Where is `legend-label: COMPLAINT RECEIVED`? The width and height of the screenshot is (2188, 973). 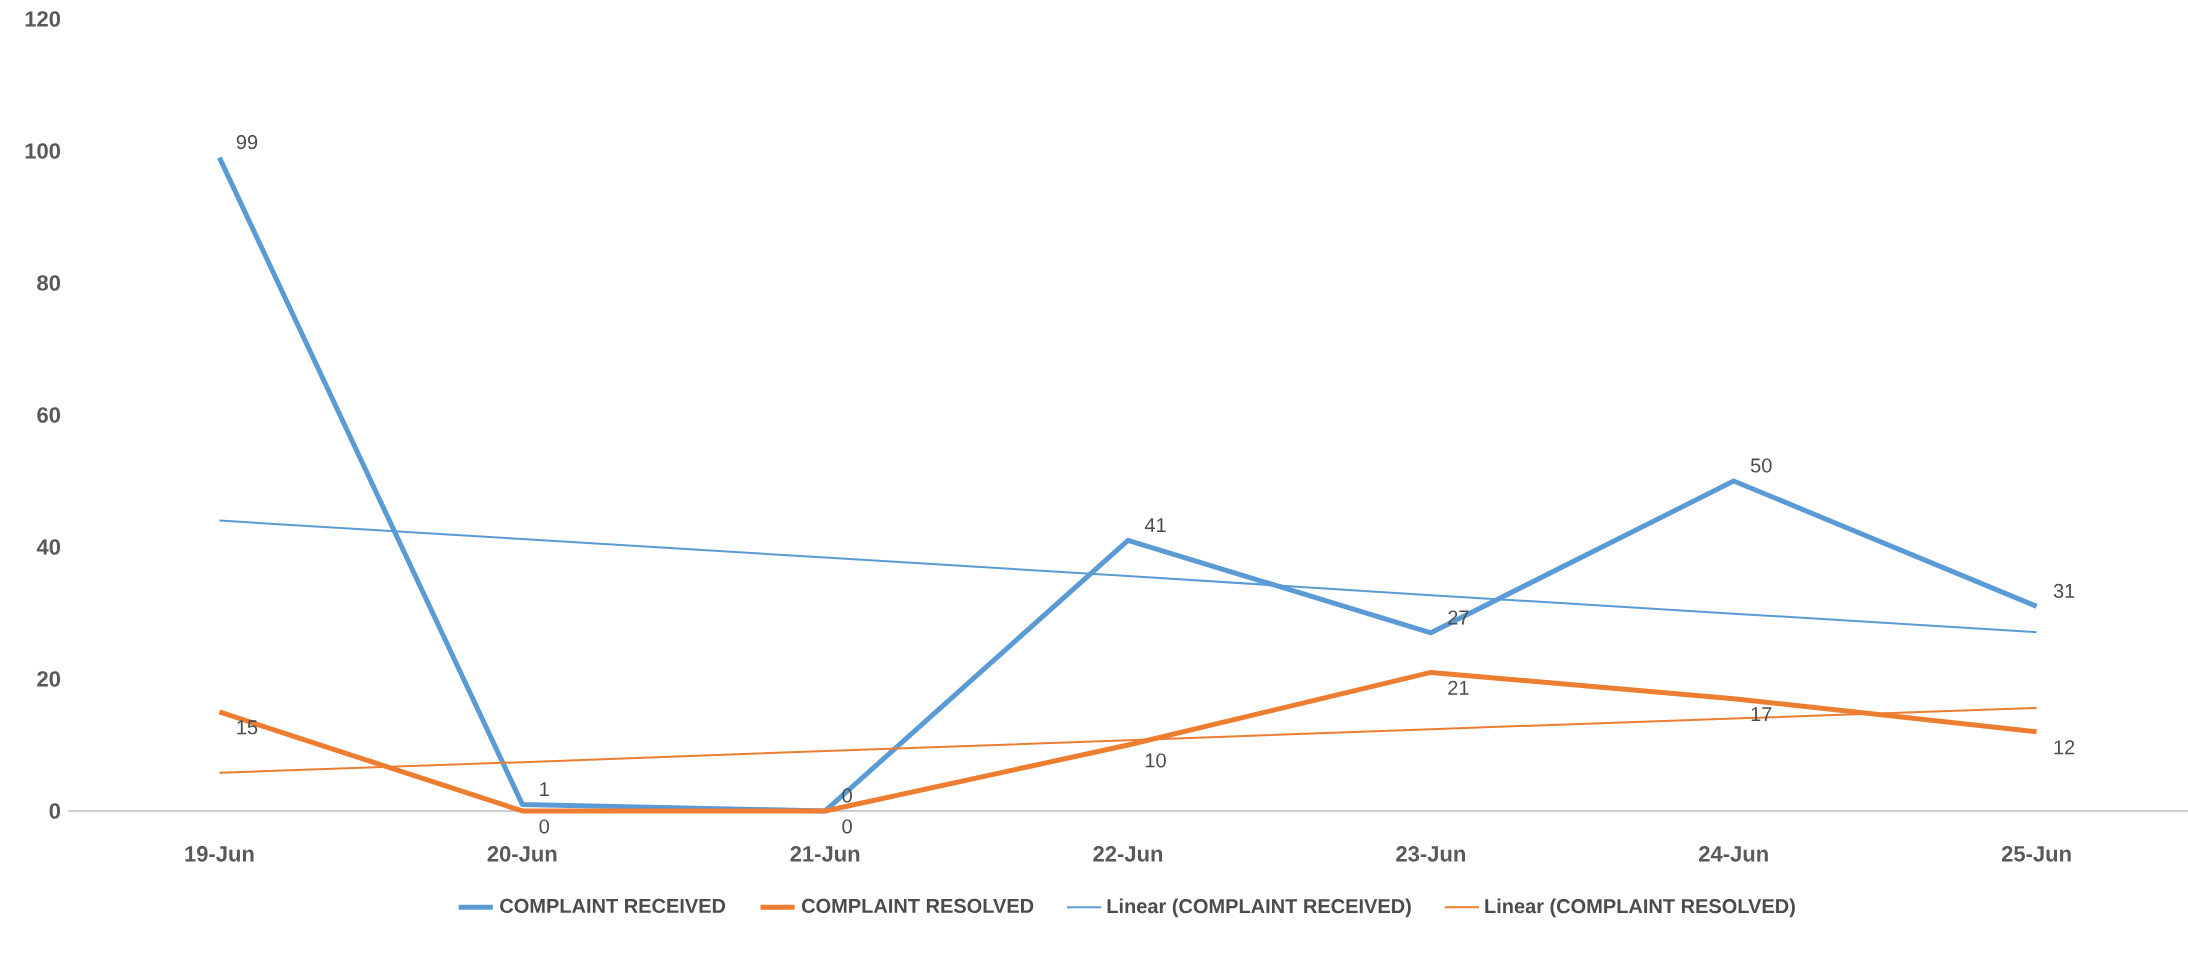 legend-label: COMPLAINT RECEIVED is located at coordinates (613, 906).